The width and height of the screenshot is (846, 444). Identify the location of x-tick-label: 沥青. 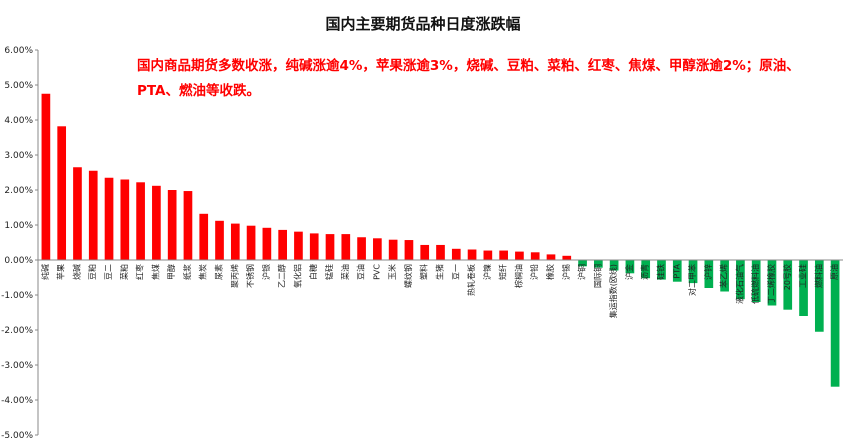
(645, 272).